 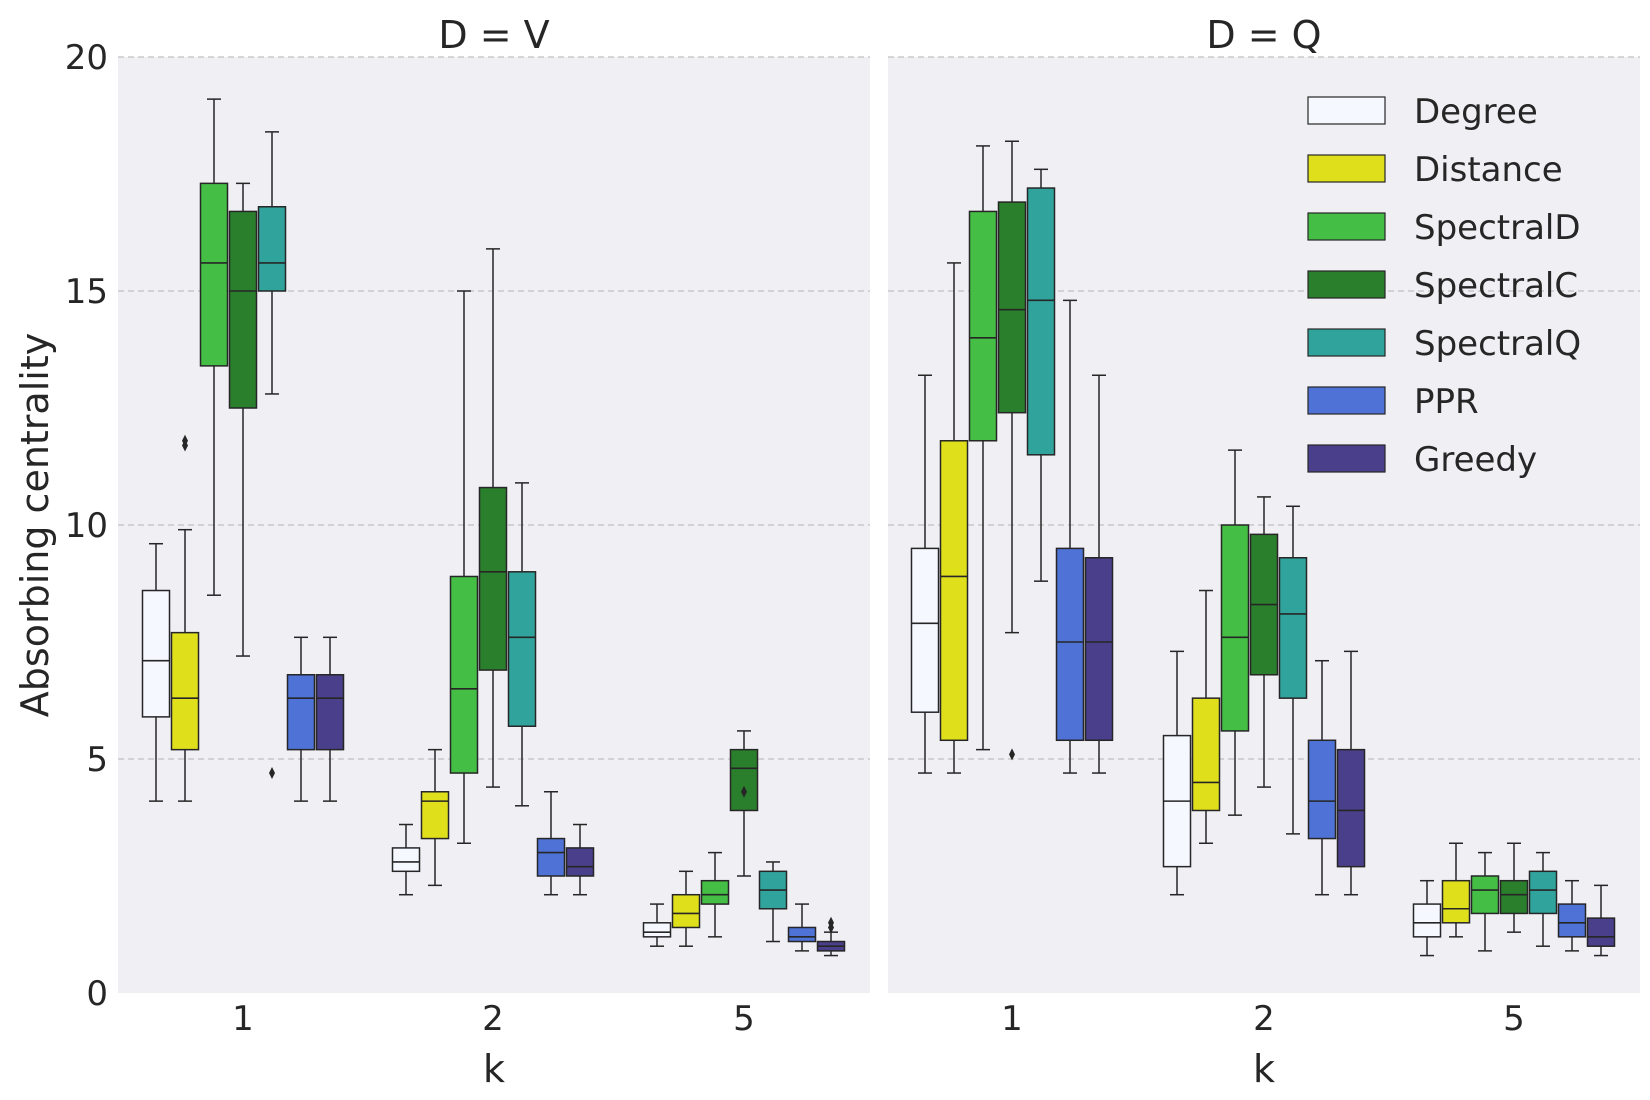 I want to click on y-tick-label: 0, so click(x=97, y=994).